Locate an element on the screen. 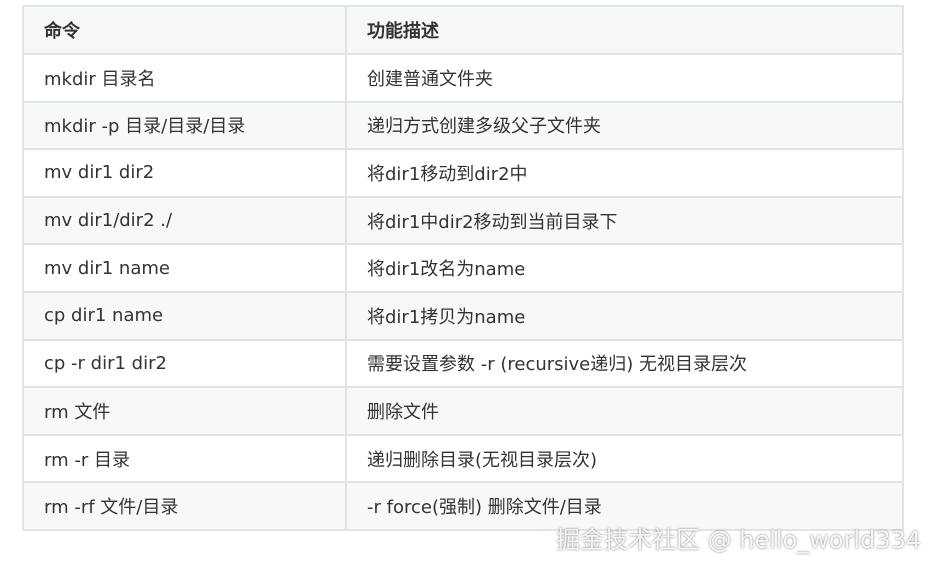 This screenshot has width=939, height=566. table-row: rm -rf 文件/目录 -r force(强制) 删除文件/目录 is located at coordinates (463, 506).